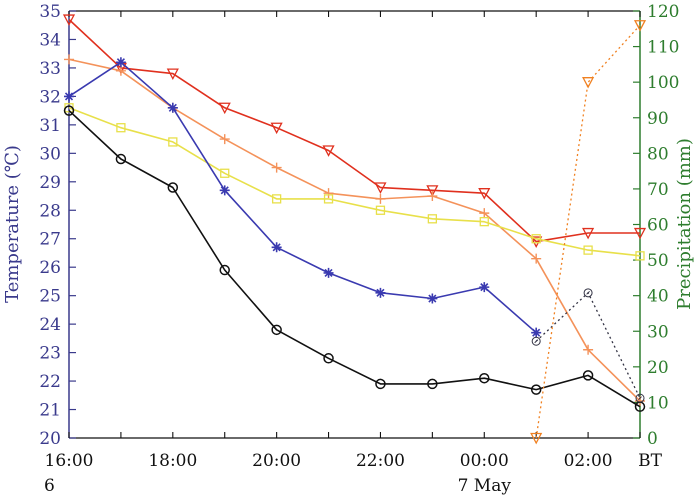 The image size is (700, 497). I want to click on y-tick-label: 32, so click(50, 97).